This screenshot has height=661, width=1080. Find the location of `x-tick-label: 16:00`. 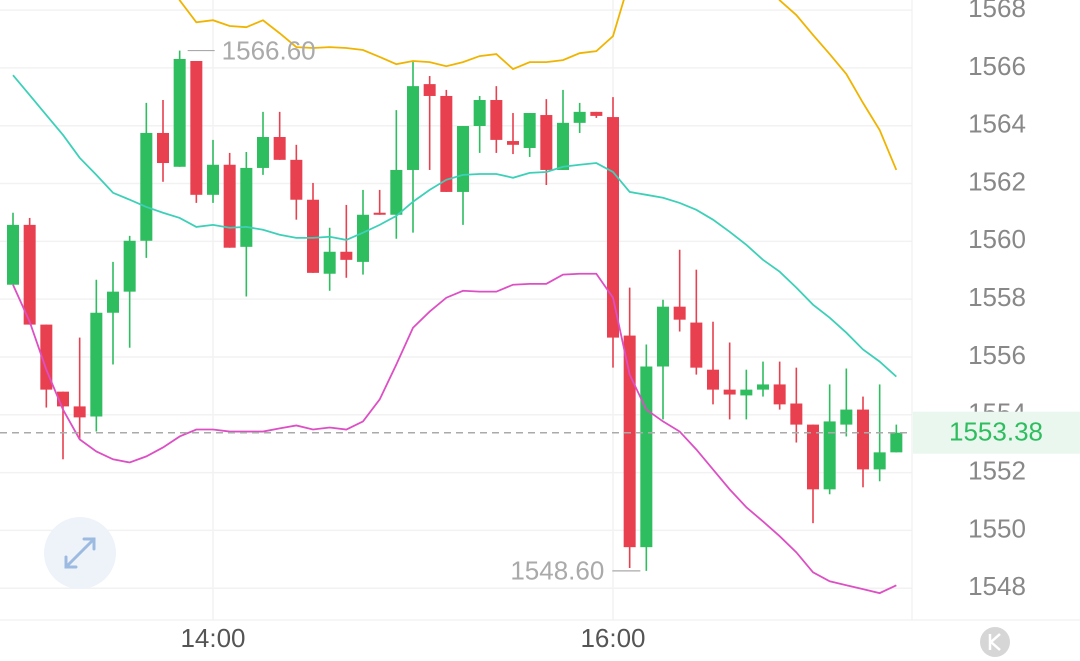

x-tick-label: 16:00 is located at coordinates (612, 638).